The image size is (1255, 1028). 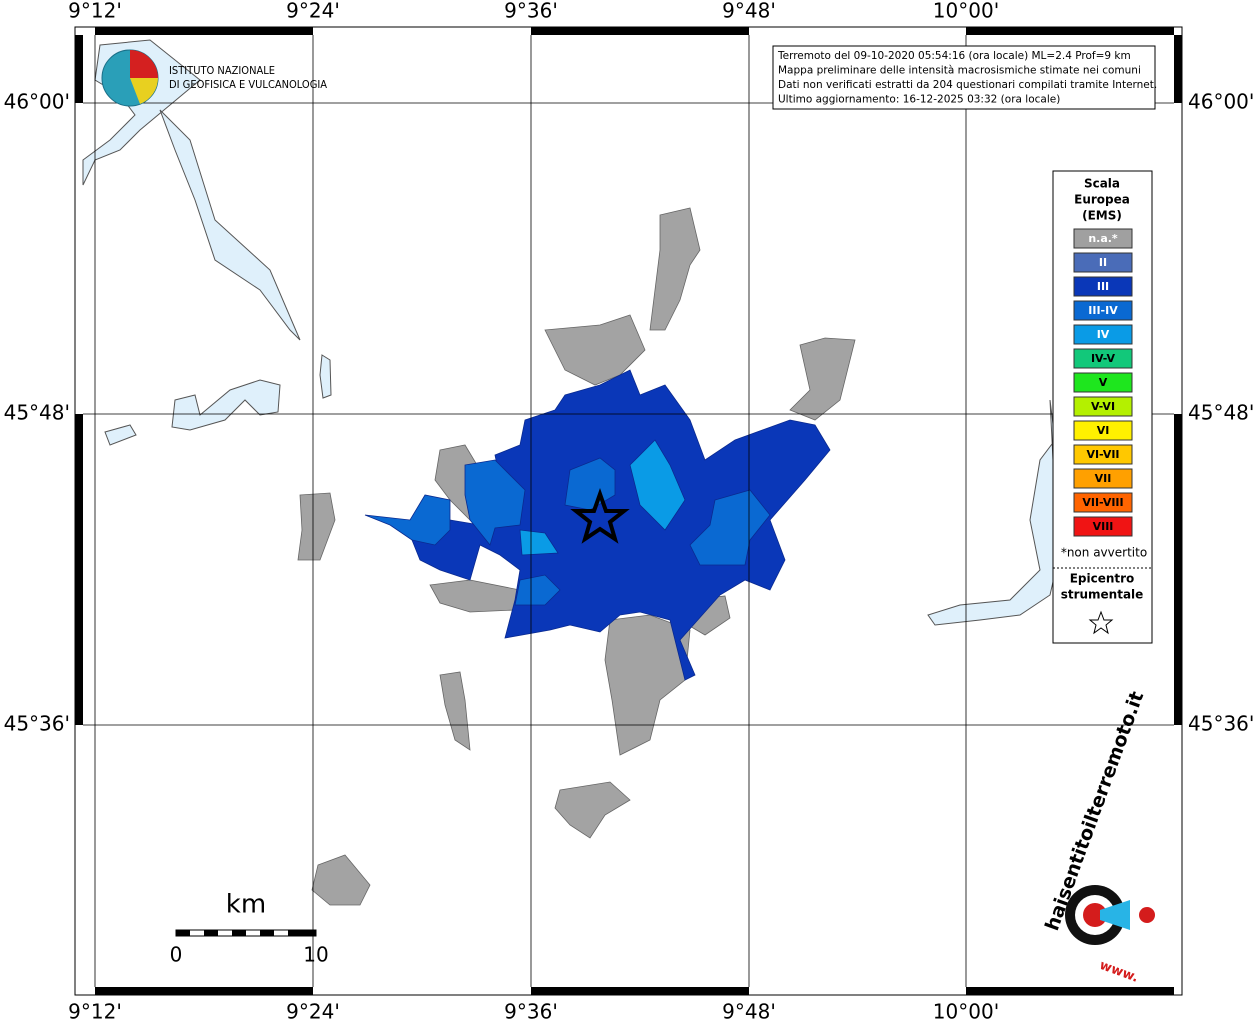 I want to click on scale-bar-fill, so click(x=246, y=933).